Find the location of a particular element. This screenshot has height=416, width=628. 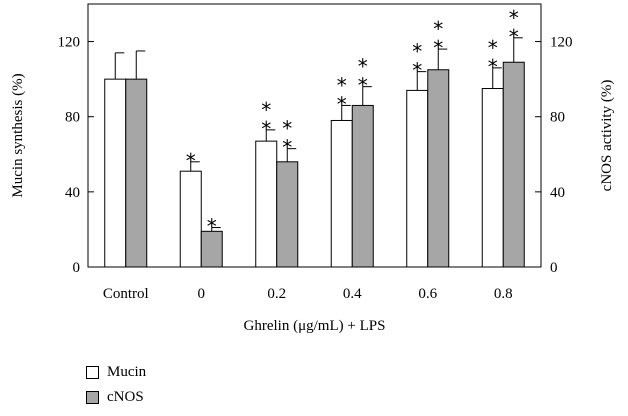

y-tick-label-right-3: 120 is located at coordinates (561, 43).